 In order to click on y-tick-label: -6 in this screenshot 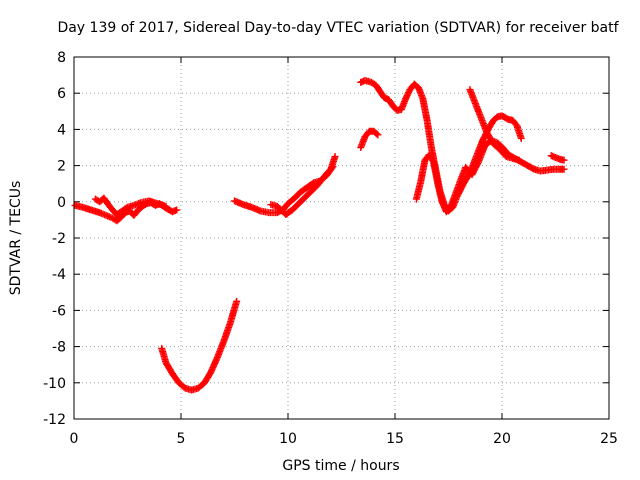, I will do `click(59, 311)`.